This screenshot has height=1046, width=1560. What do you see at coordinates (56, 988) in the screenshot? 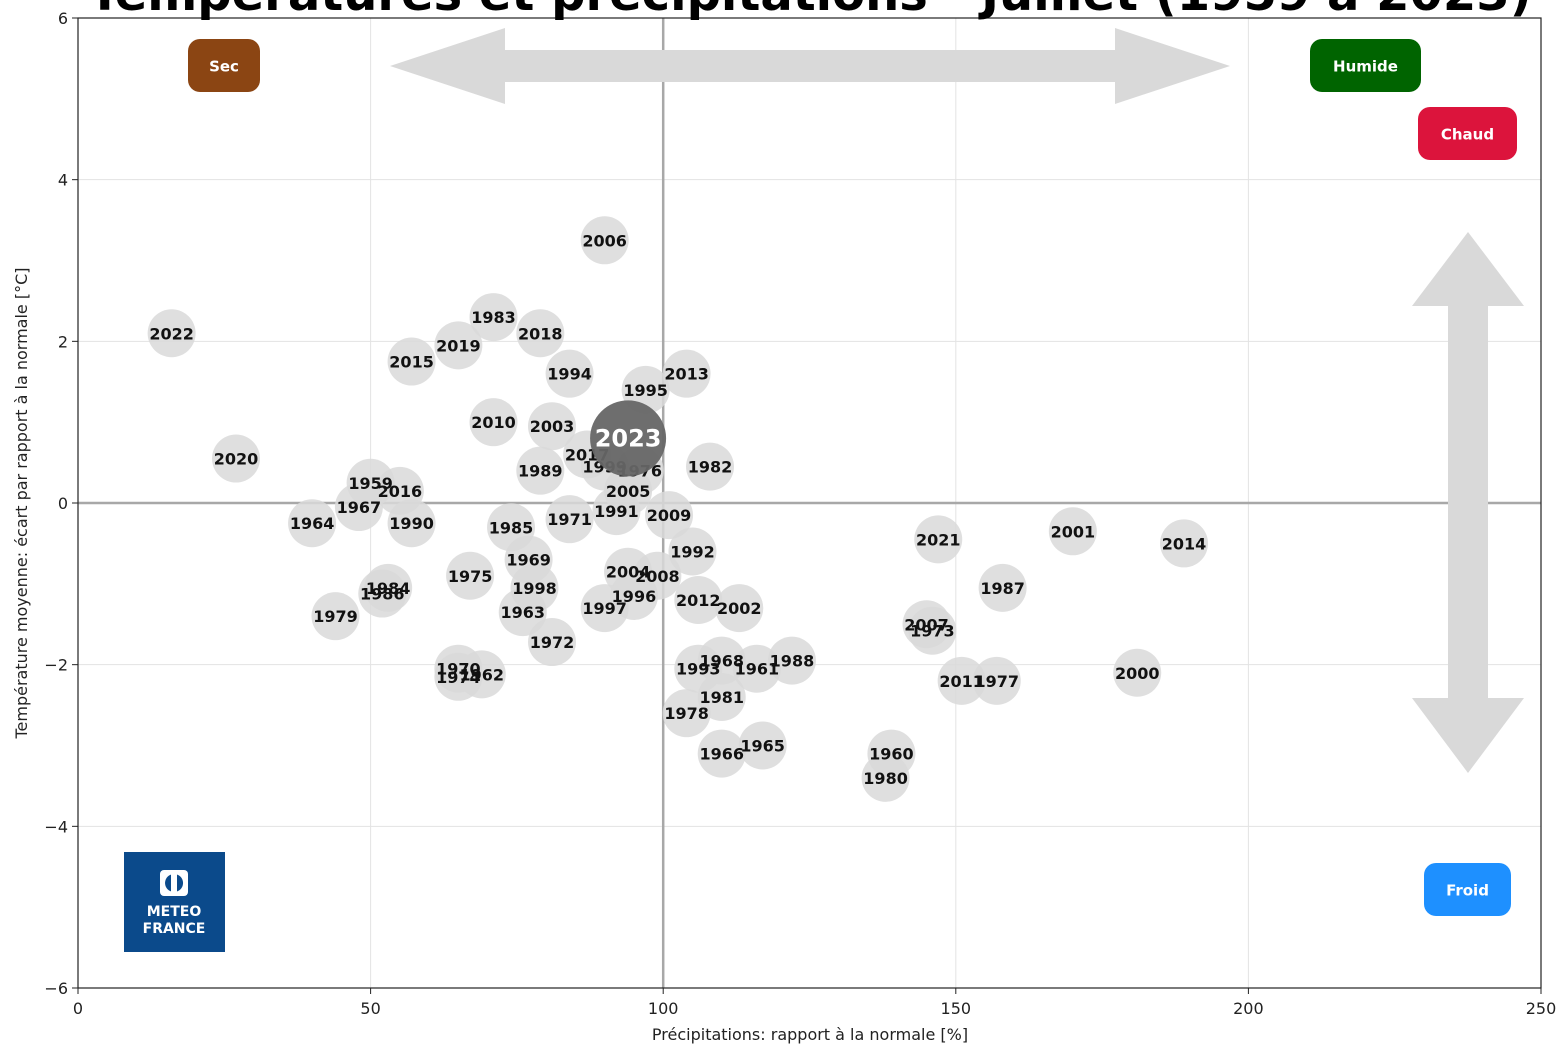
I see `y-tick-label: −6` at bounding box center [56, 988].